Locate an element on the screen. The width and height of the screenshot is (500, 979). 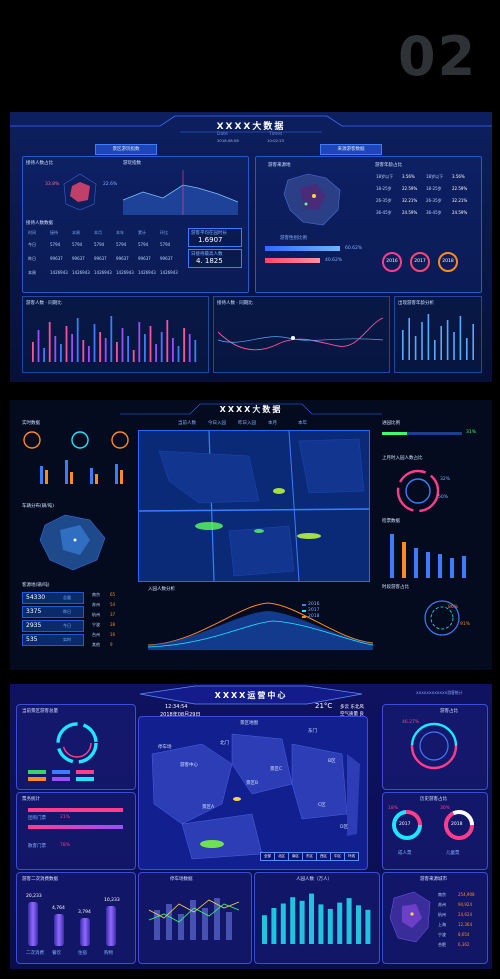
table-cell: 99637 is located at coordinates (122, 258).